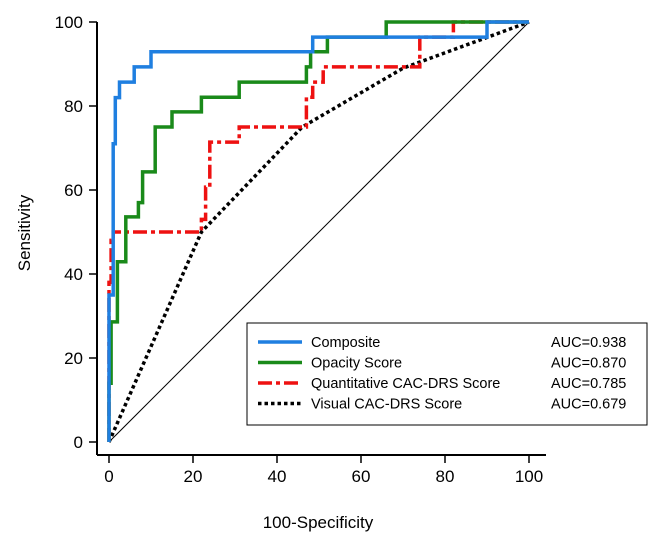 The image size is (651, 534). I want to click on legend-box, so click(447, 374).